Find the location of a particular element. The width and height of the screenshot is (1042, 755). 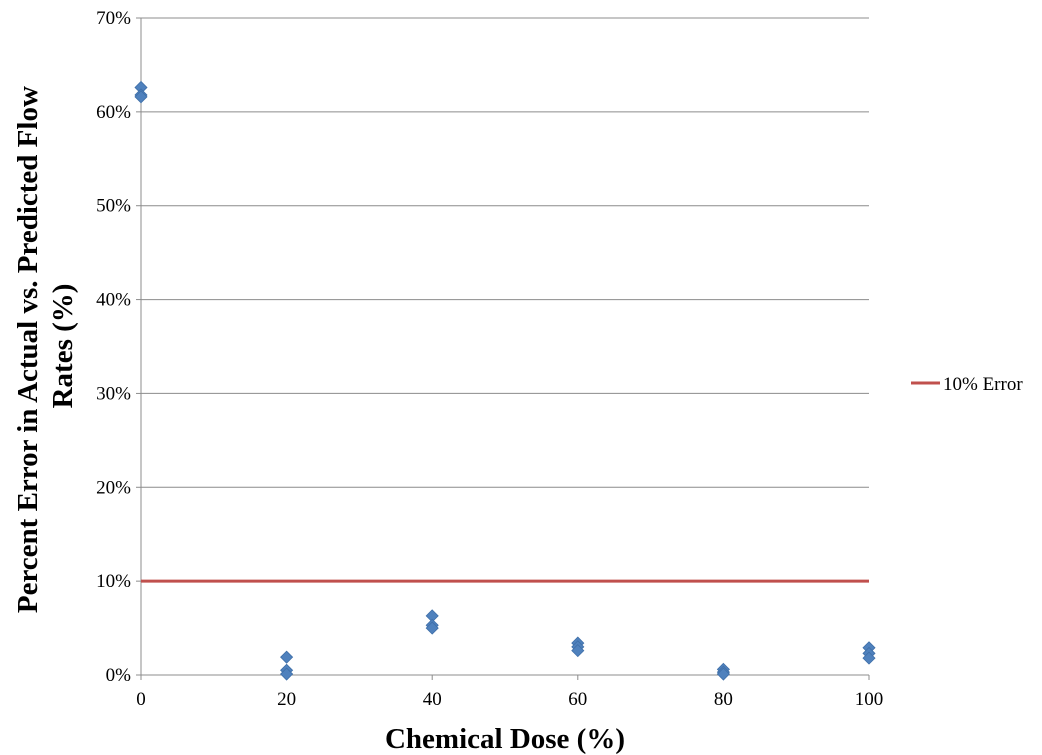

y-tick-label: 50% is located at coordinates (113, 206).